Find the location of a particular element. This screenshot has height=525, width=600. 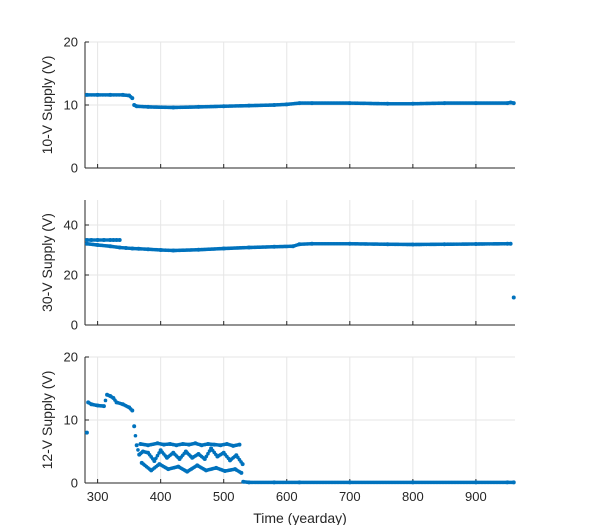

x-axis-label: Time (yearday) is located at coordinates (300, 517).